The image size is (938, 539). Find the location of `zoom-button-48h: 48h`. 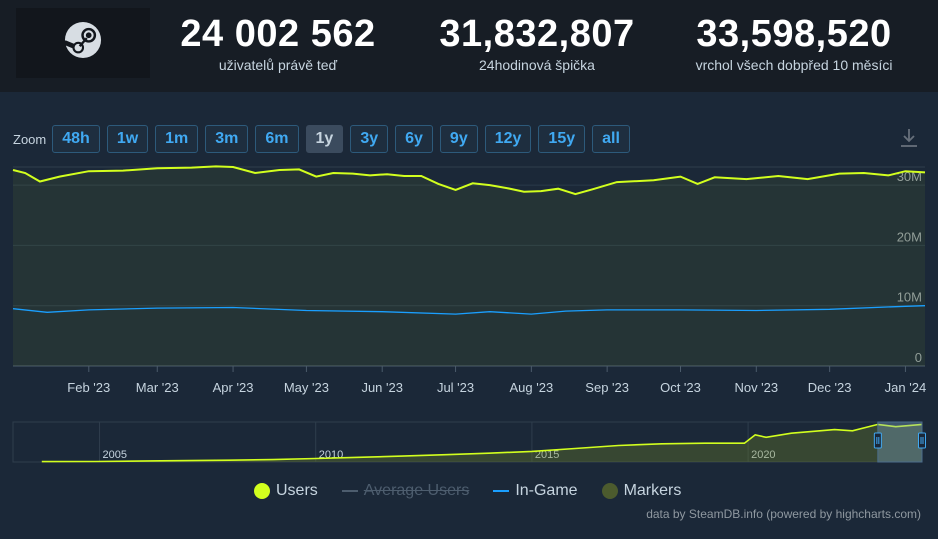

zoom-button-48h: 48h is located at coordinates (76, 139).